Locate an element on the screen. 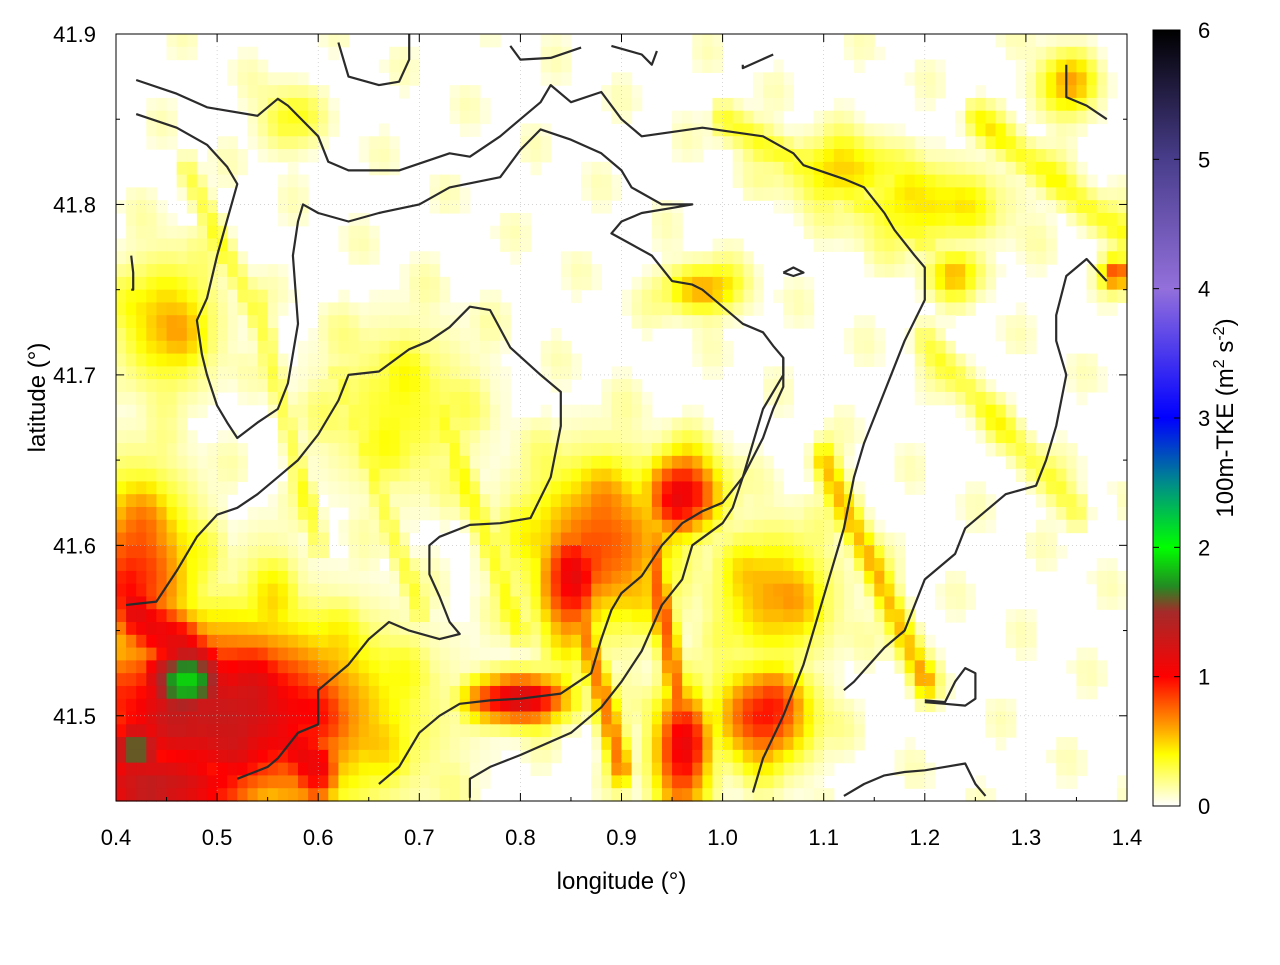 The image size is (1280, 965). y-axis-label: latitude (°) is located at coordinates (37, 398).